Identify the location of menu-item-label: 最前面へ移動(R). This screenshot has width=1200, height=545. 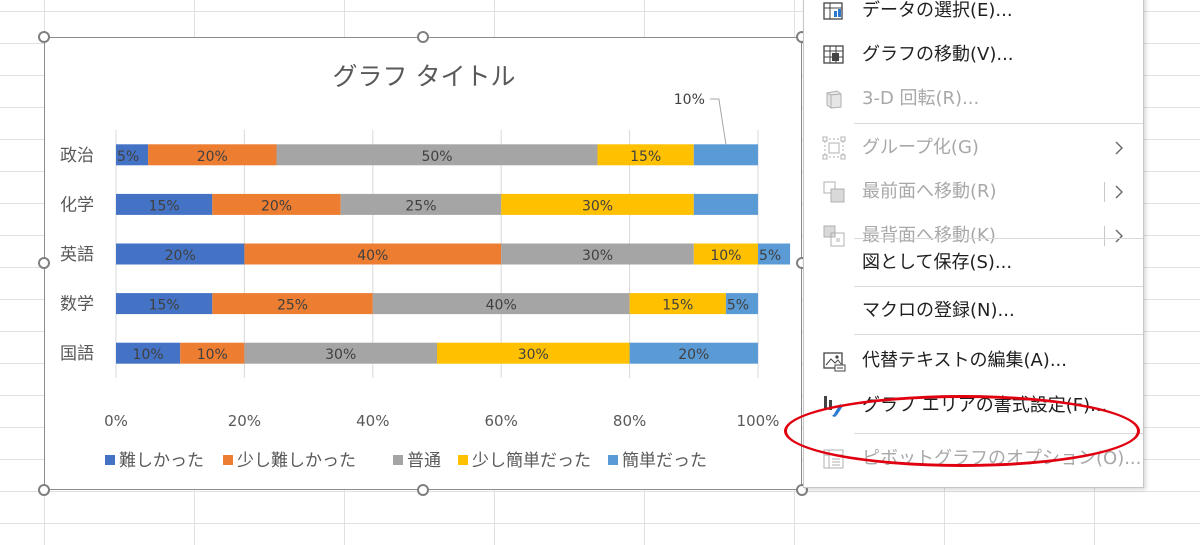
(929, 191).